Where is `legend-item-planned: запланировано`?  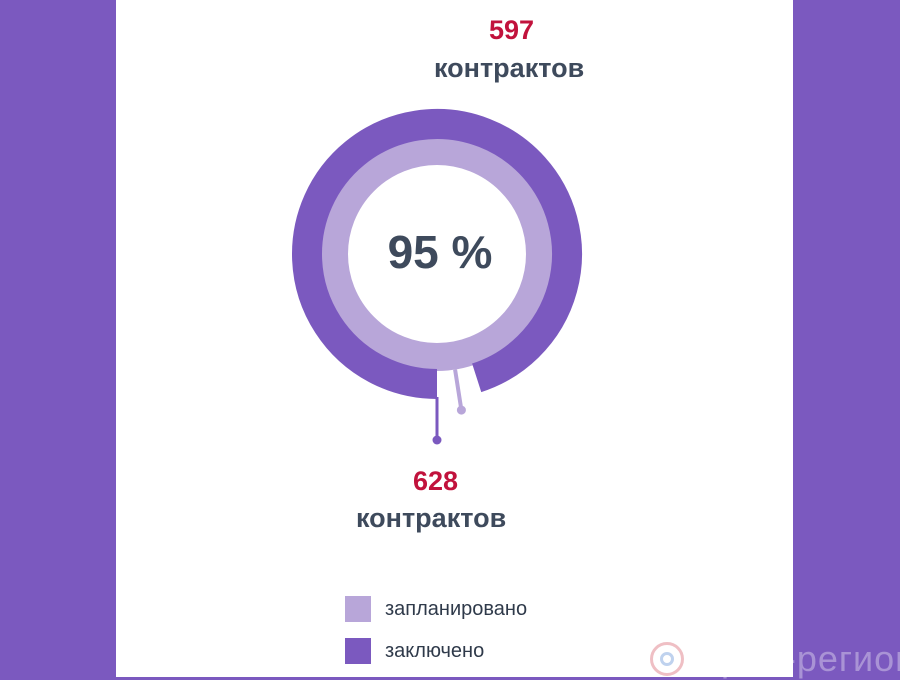 legend-item-planned: запланировано is located at coordinates (436, 609).